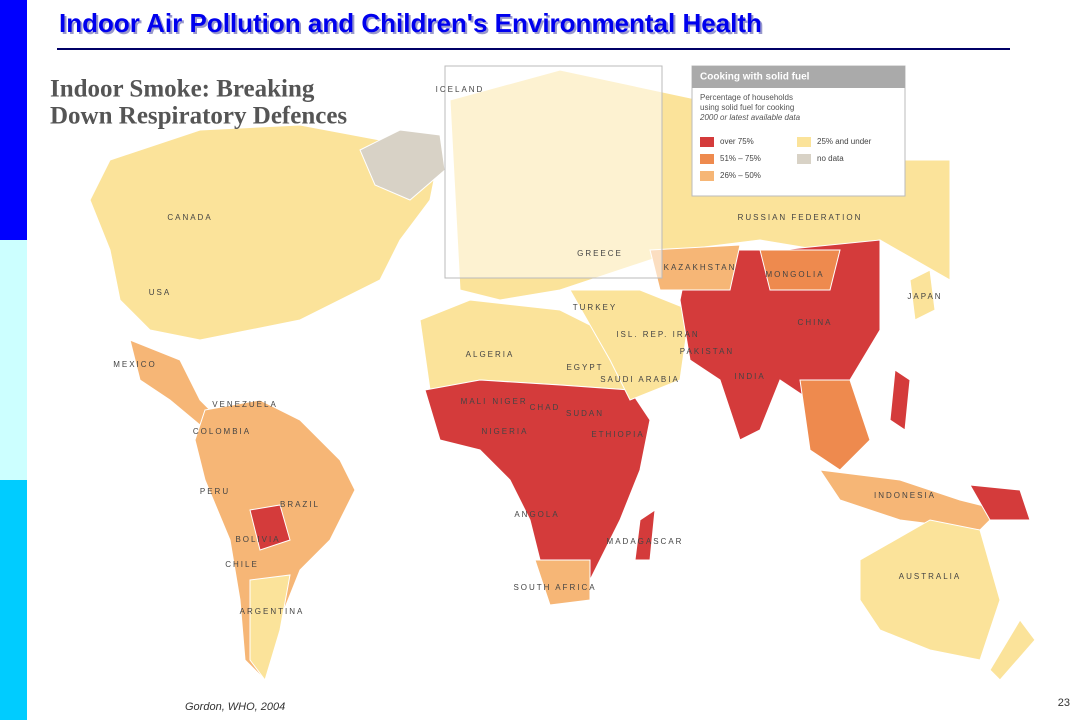 Image resolution: width=1080 pixels, height=720 pixels. What do you see at coordinates (160, 292) in the screenshot?
I see `country-label: USA` at bounding box center [160, 292].